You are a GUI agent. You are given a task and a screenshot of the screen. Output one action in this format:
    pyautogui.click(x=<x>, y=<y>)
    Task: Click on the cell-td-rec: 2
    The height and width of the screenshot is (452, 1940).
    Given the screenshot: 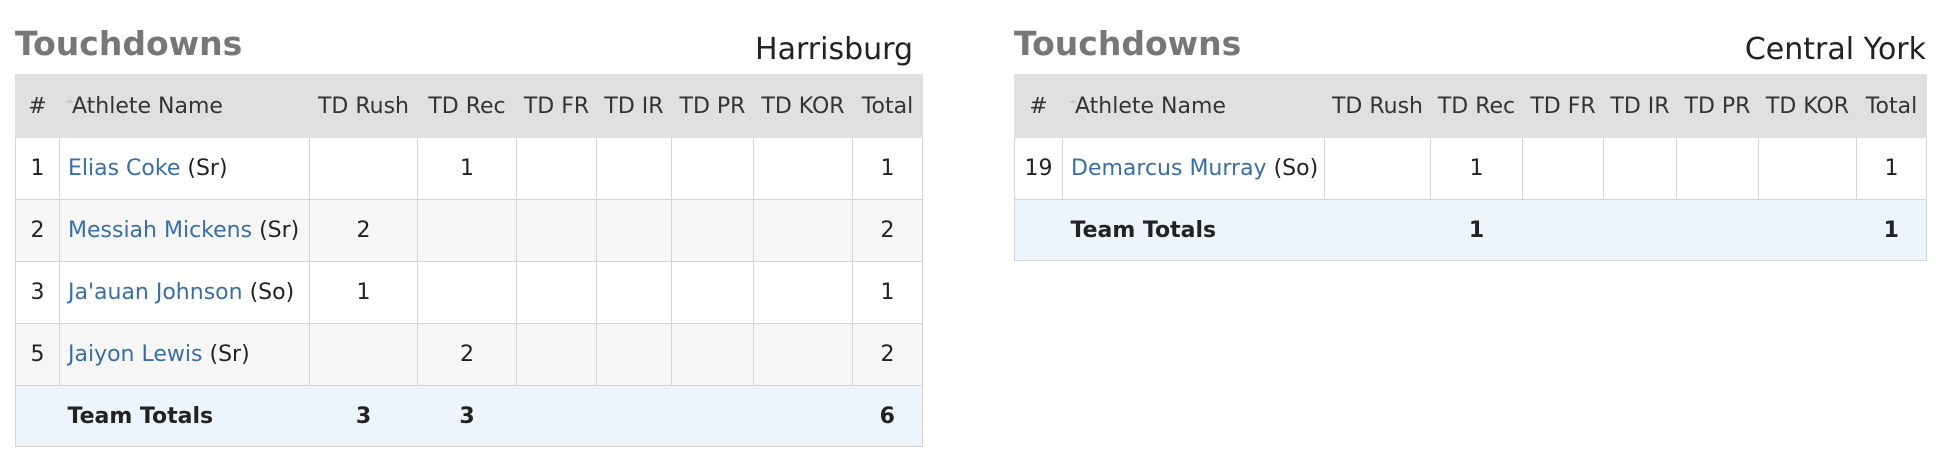 What is the action you would take?
    pyautogui.click(x=467, y=354)
    